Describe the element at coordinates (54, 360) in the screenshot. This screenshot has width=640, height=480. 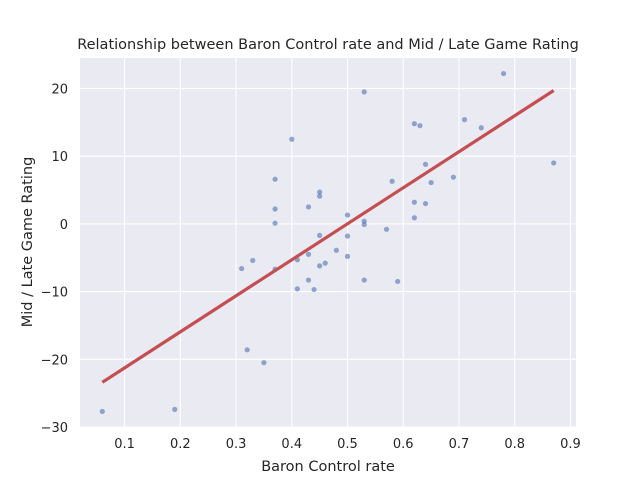
I see `y-tick-label: −20` at that location.